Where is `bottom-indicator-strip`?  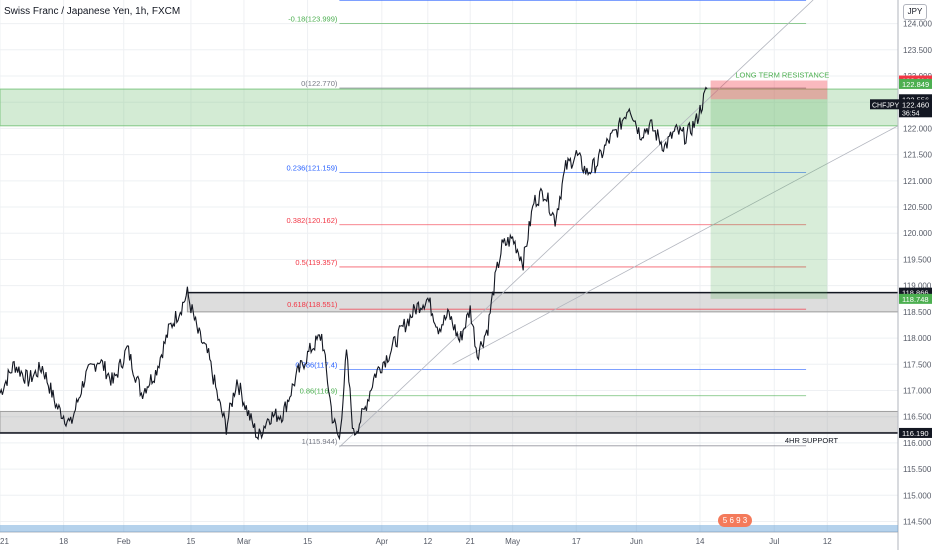
bottom-indicator-strip is located at coordinates (449, 528).